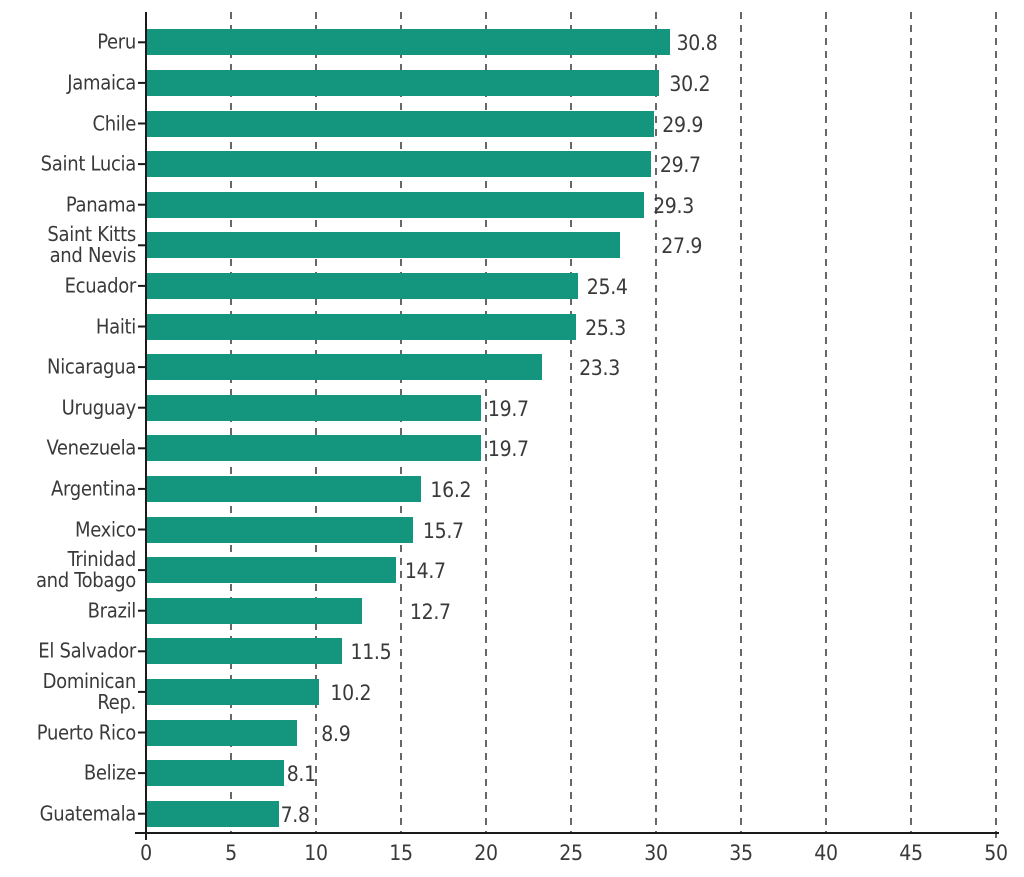 This screenshot has width=1024, height=877. I want to click on value-label: 25.3, so click(605, 327).